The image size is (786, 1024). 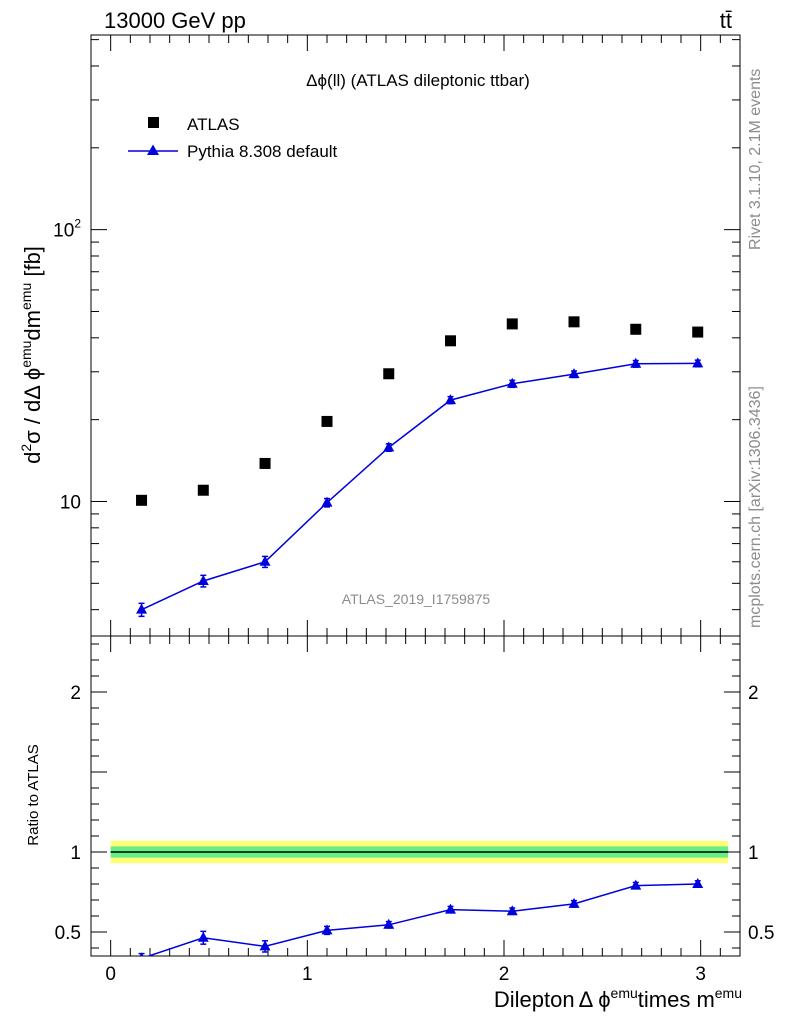 What do you see at coordinates (618, 998) in the screenshot?
I see `x-axis-label: Dilepton Δ ϕemutimes memu` at bounding box center [618, 998].